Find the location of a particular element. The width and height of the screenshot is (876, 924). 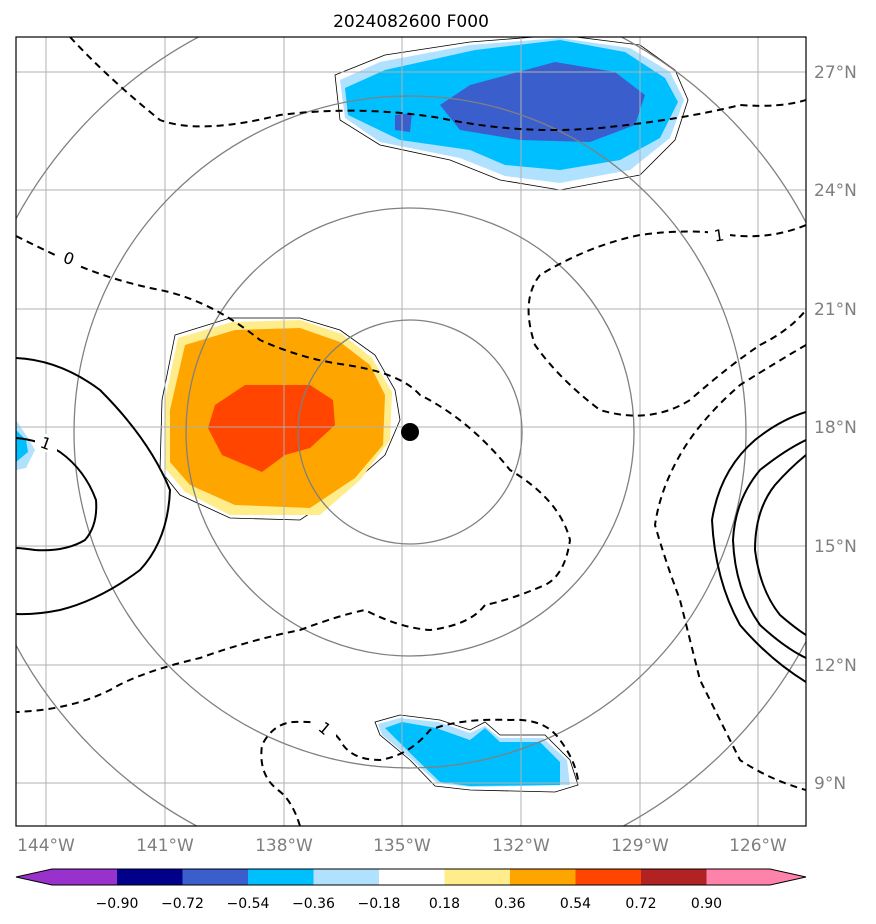

lon-label-144w: 144°W is located at coordinates (46, 846).